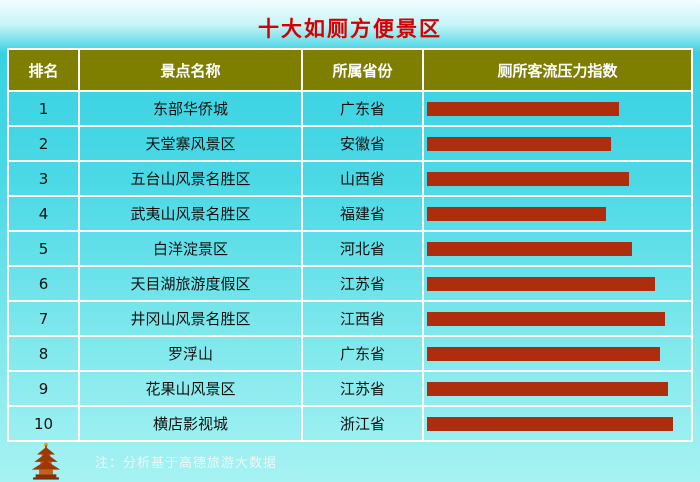  What do you see at coordinates (44, 108) in the screenshot?
I see `rank-cell: 1` at bounding box center [44, 108].